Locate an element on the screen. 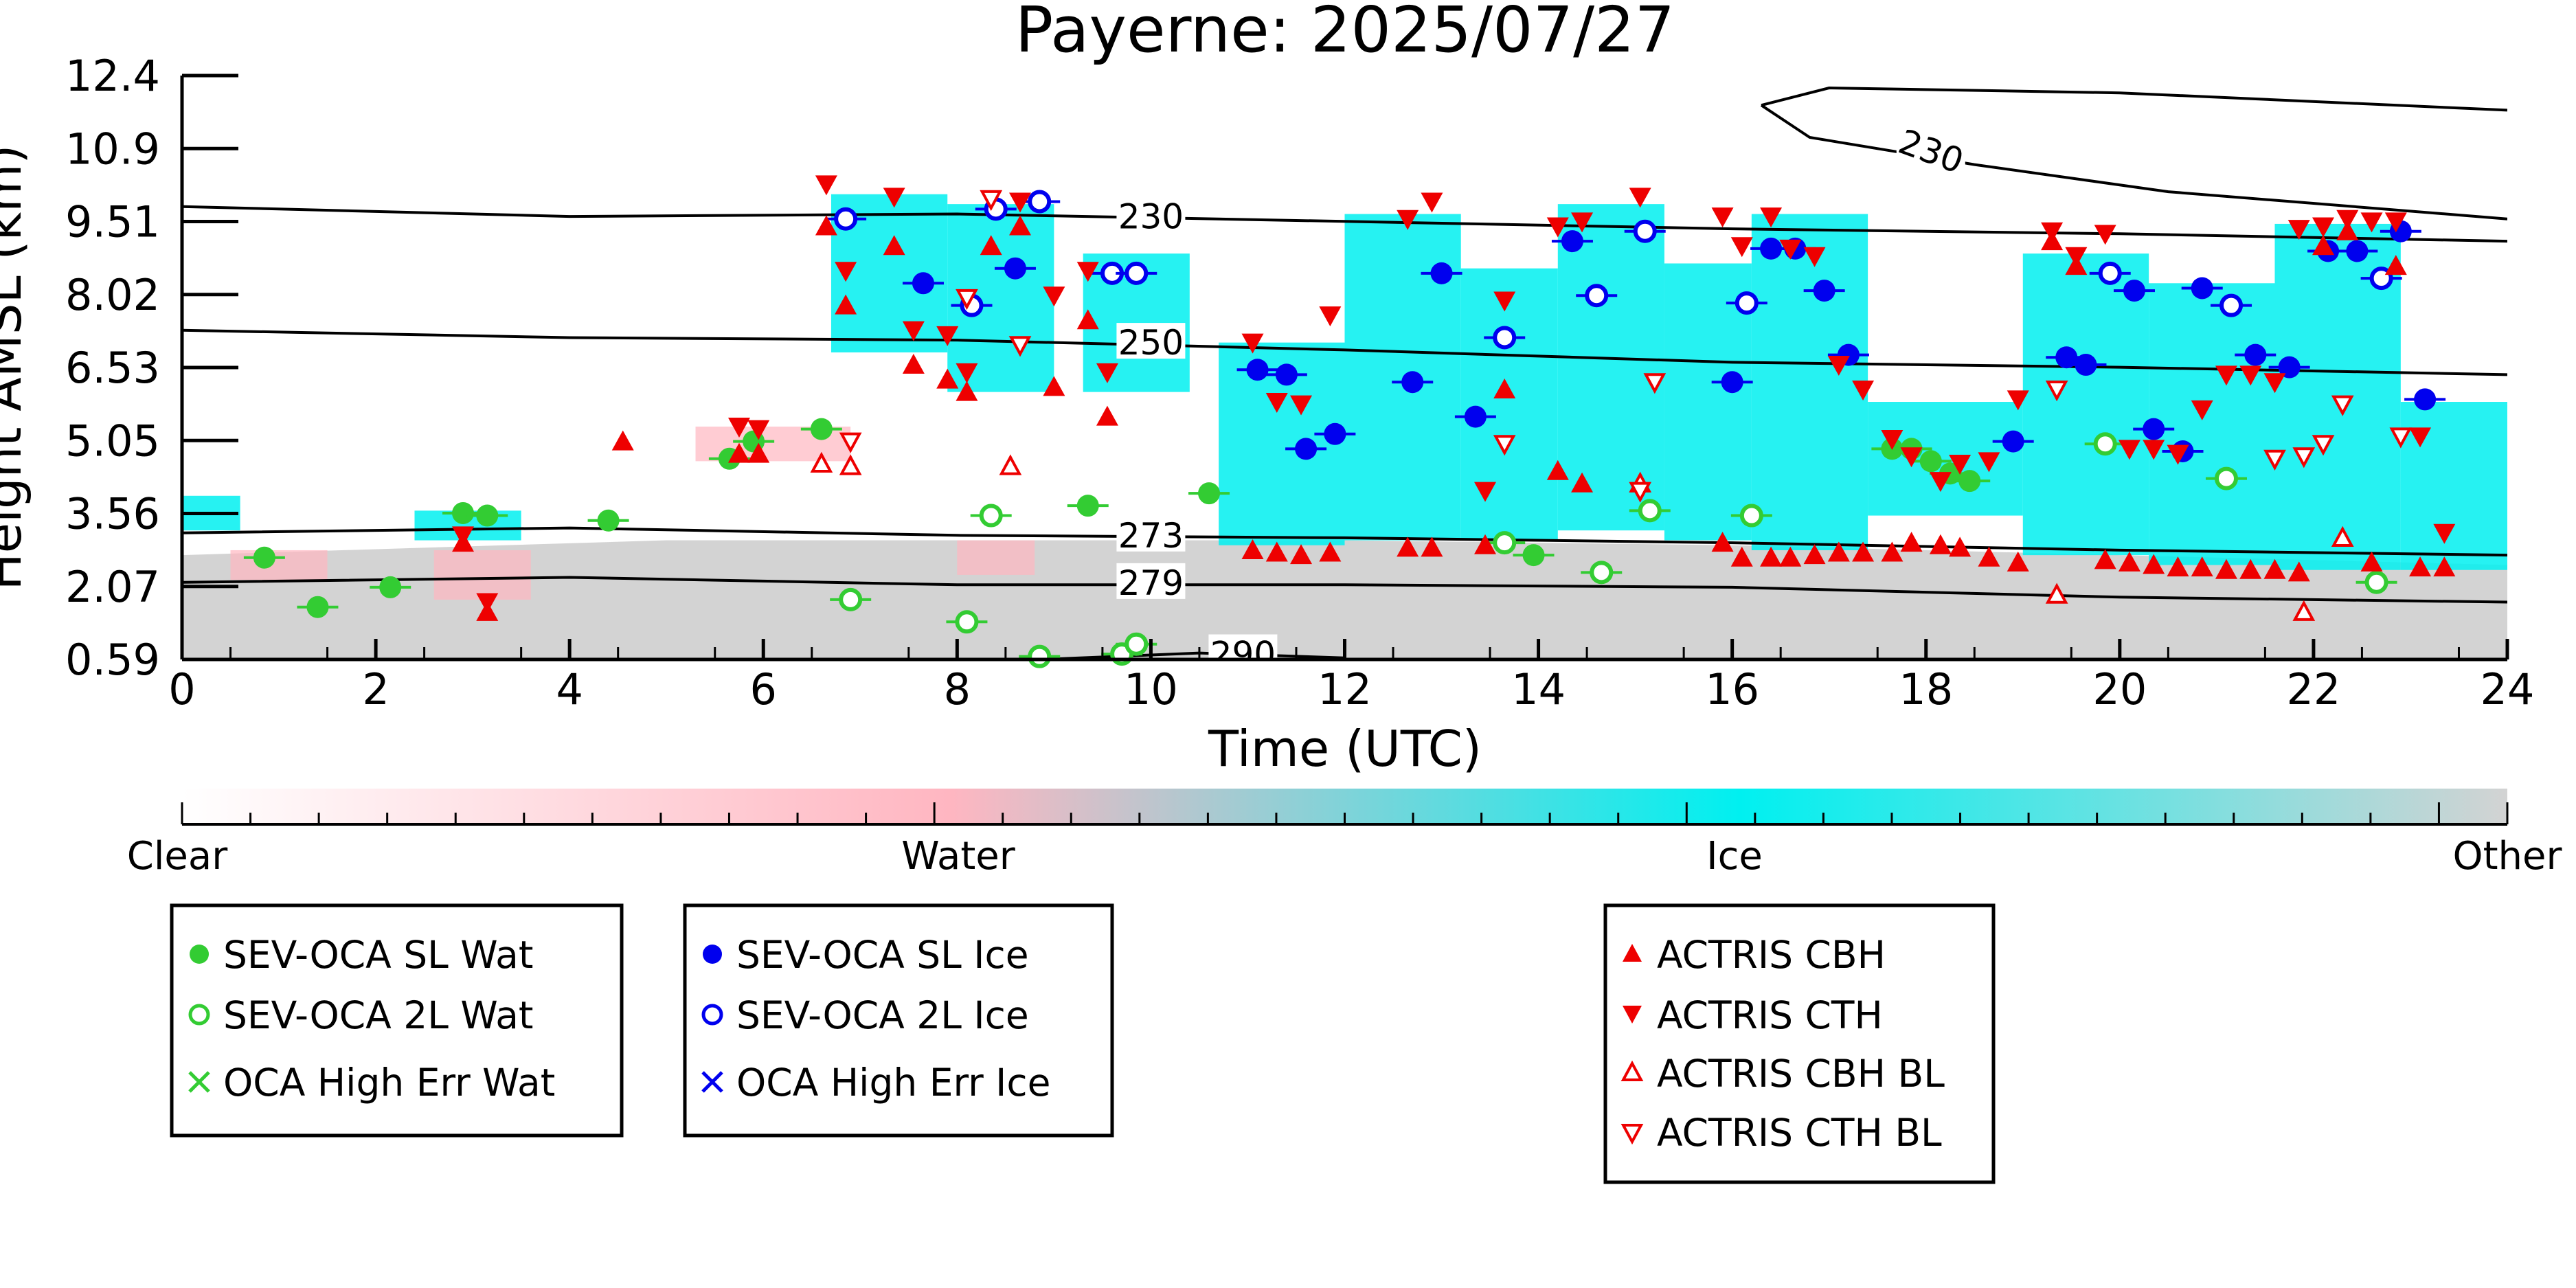  curtain-other is located at coordinates (1344, 599).